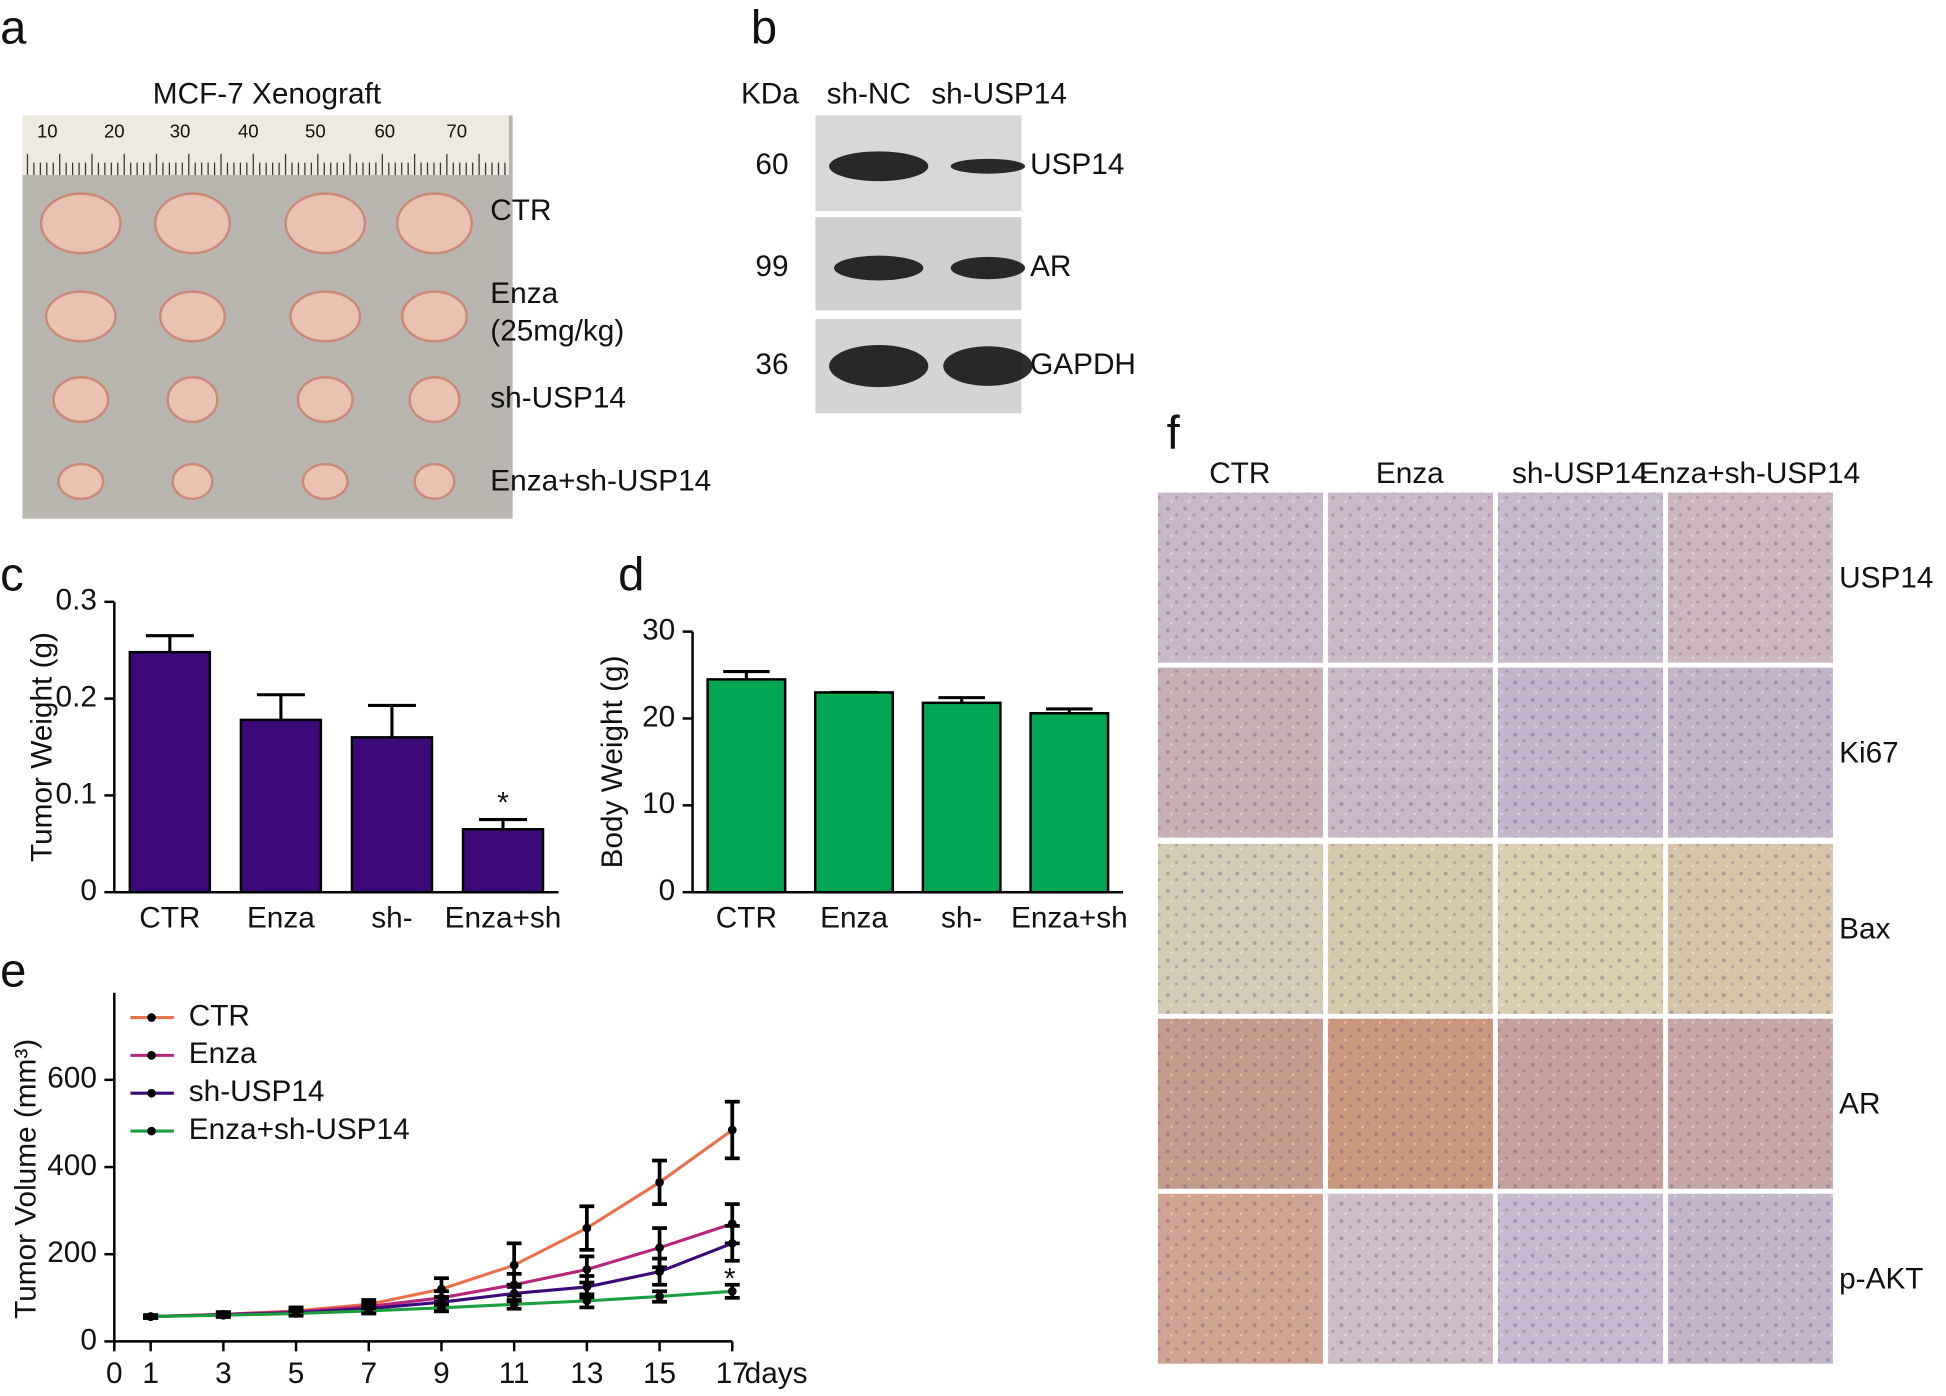 Image resolution: width=1946 pixels, height=1396 pixels. Describe the element at coordinates (586, 1373) in the screenshot. I see `x-tick-label: 13` at that location.